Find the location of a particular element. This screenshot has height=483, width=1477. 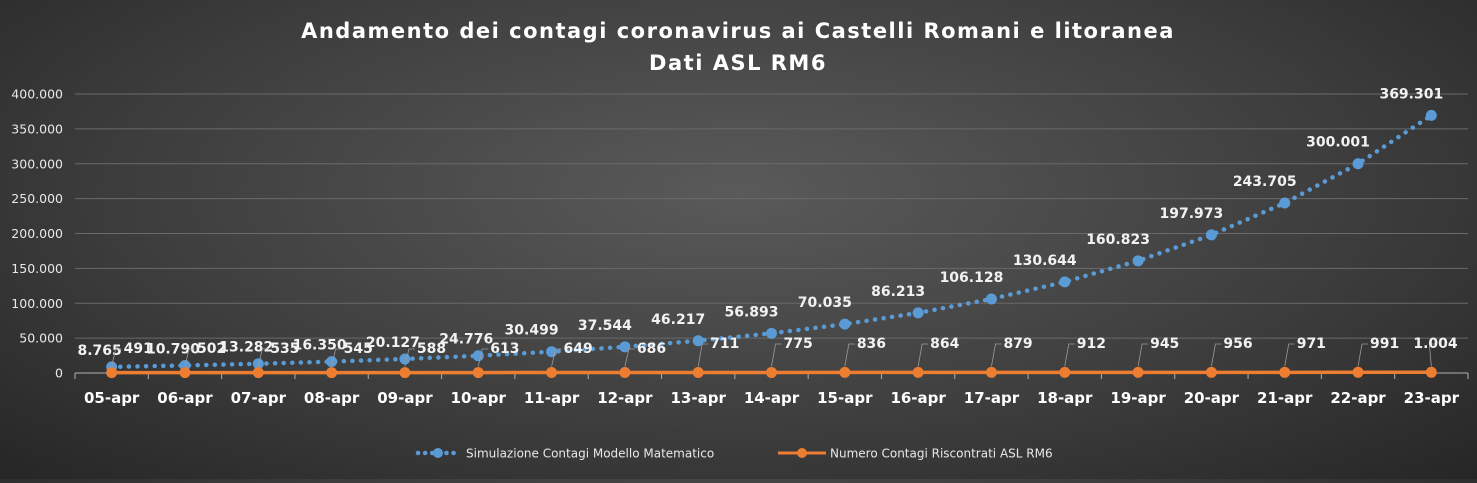

data-label-observed: 956 is located at coordinates (1237, 344).